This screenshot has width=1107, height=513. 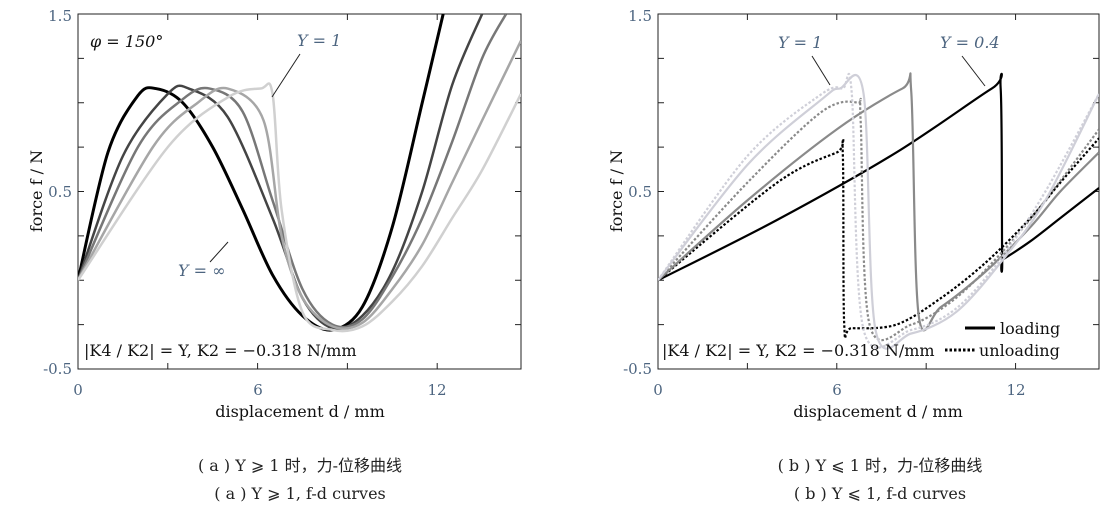 What do you see at coordinates (640, 16) in the screenshot?
I see `ytick-1-5-b: 1.5` at bounding box center [640, 16].